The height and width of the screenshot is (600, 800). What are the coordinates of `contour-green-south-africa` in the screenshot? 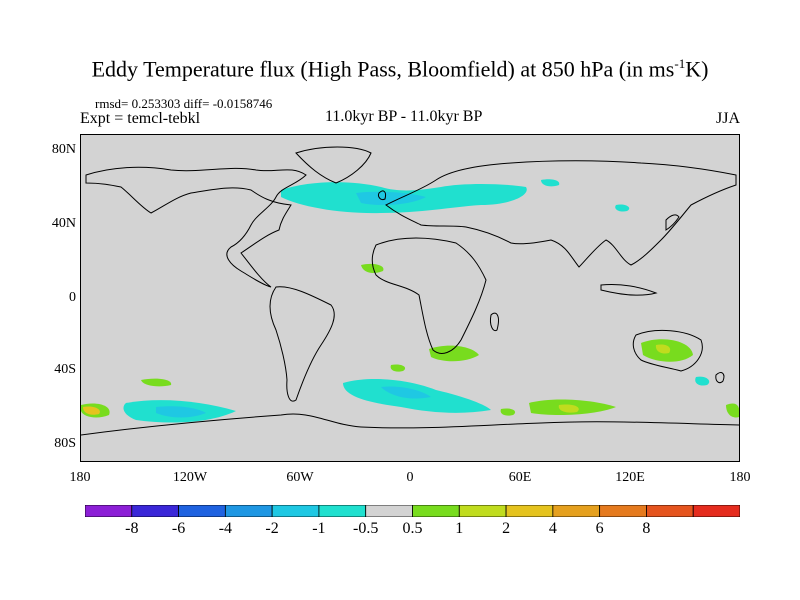 It's located at (454, 353).